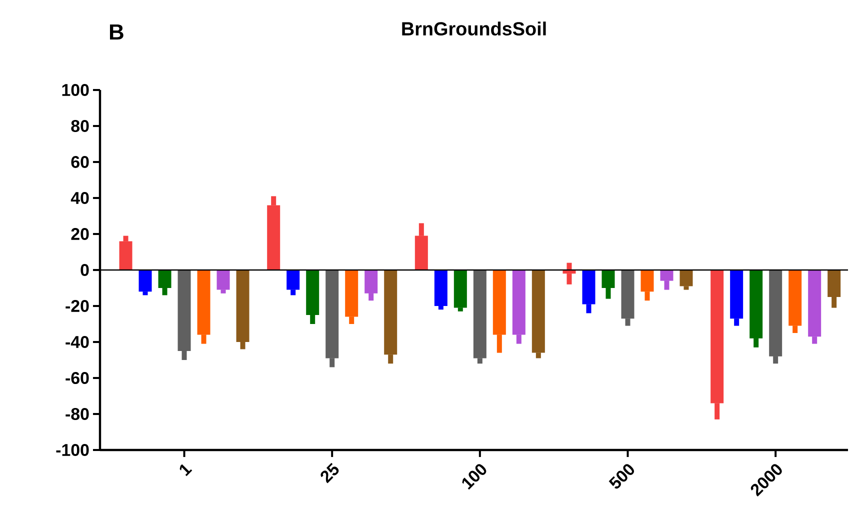  I want to click on y-tick-label: -80, so click(77, 414).